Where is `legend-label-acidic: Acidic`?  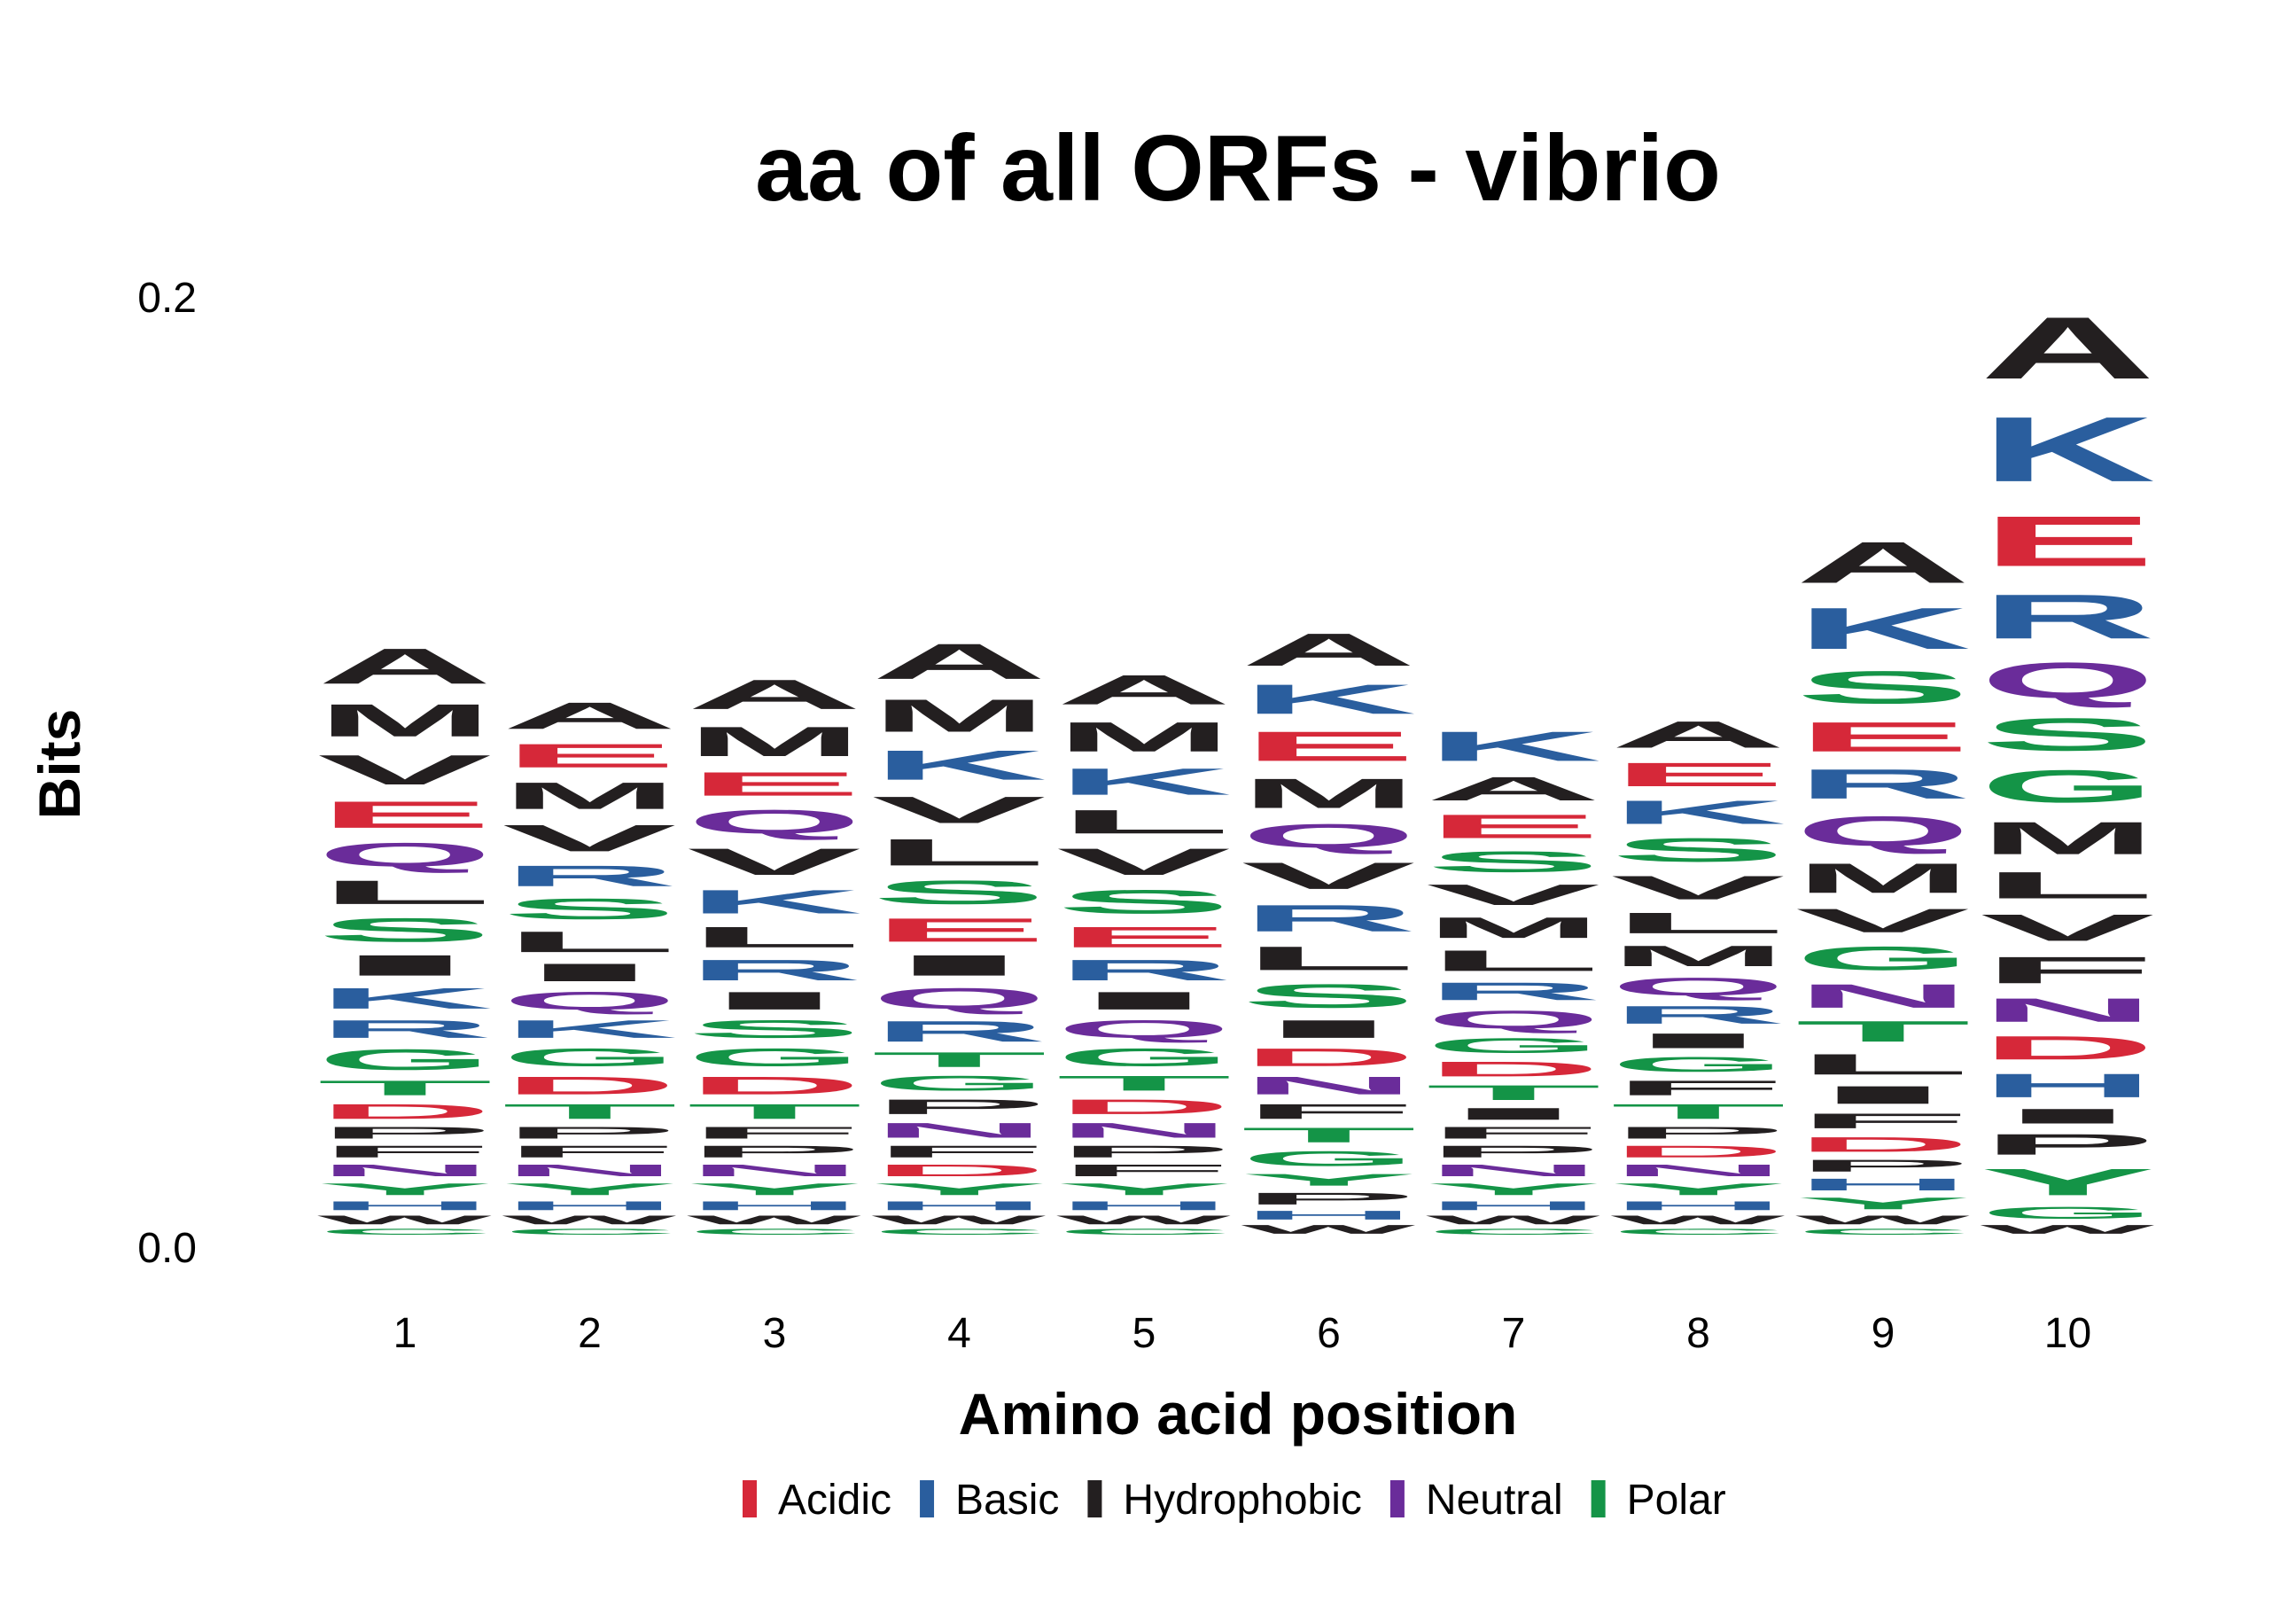
legend-label-acidic: Acidic is located at coordinates (834, 1500).